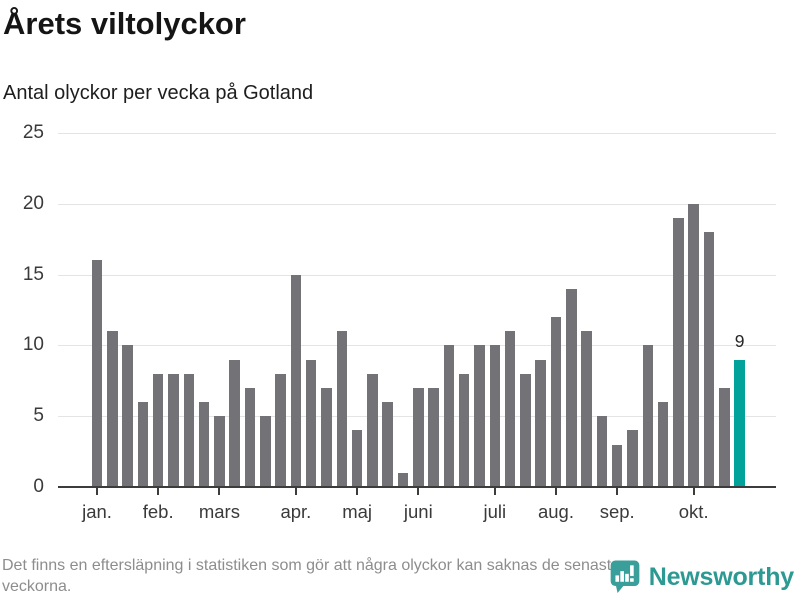  Describe the element at coordinates (296, 511) in the screenshot. I see `x-axis-month-label: apr.` at that location.